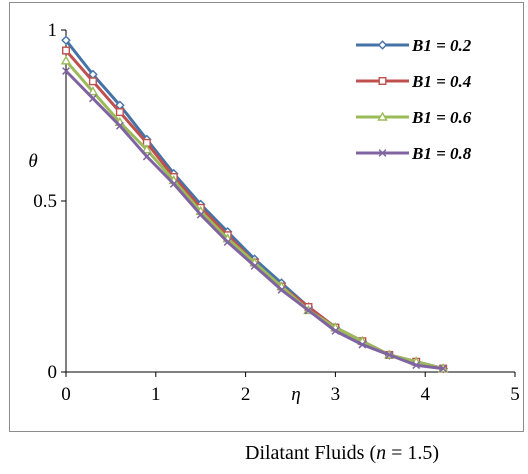  What do you see at coordinates (441, 81) in the screenshot?
I see `legend-label: B1 = 0.4` at bounding box center [441, 81].